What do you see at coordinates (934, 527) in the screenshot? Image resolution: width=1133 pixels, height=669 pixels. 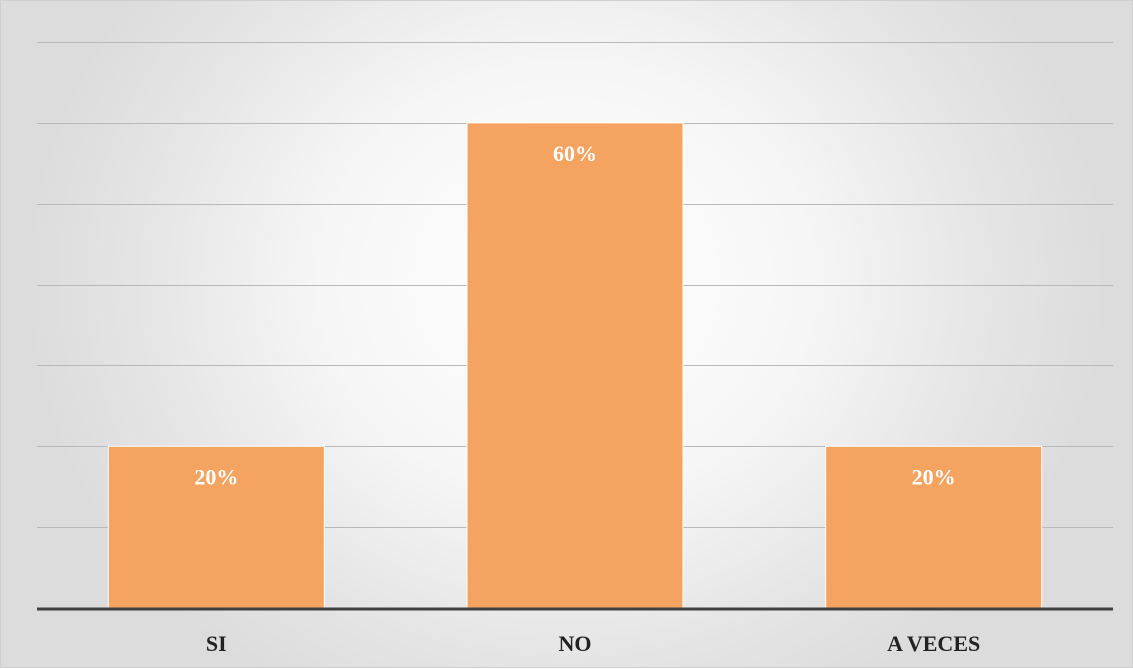 I see `bar-a-veces` at bounding box center [934, 527].